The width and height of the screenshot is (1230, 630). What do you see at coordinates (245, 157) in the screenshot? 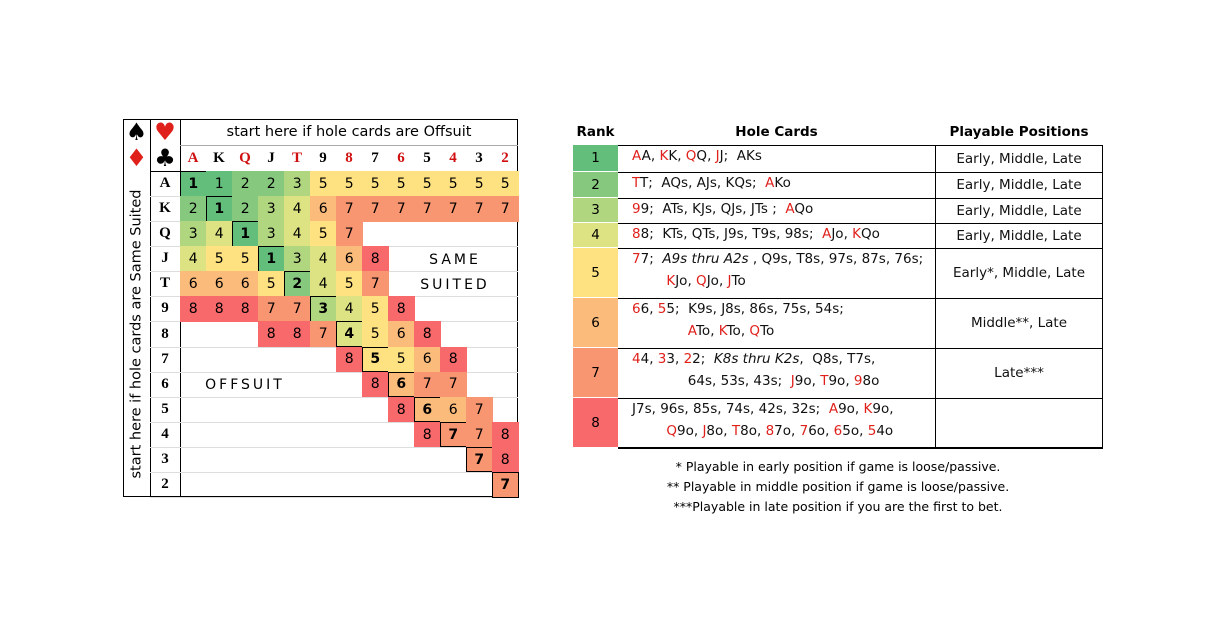
I see `rank-header: Q` at bounding box center [245, 157].